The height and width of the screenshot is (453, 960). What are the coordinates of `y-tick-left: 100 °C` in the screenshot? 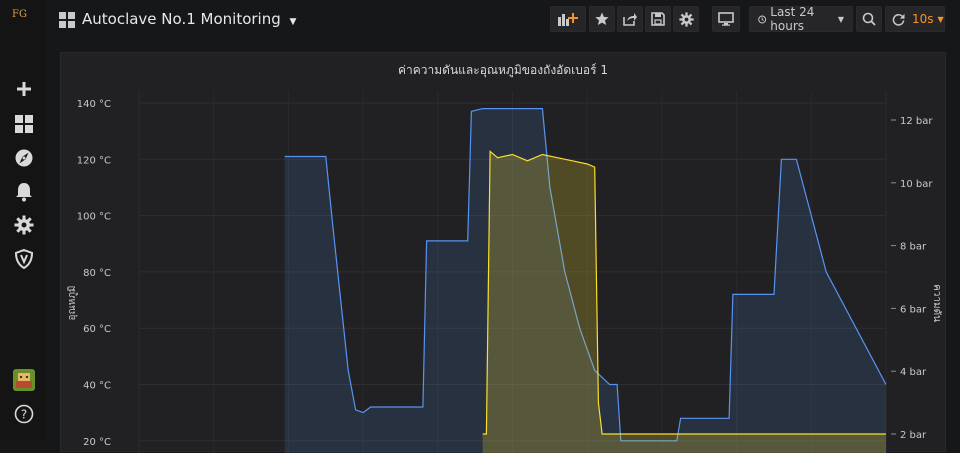 It's located at (94, 217).